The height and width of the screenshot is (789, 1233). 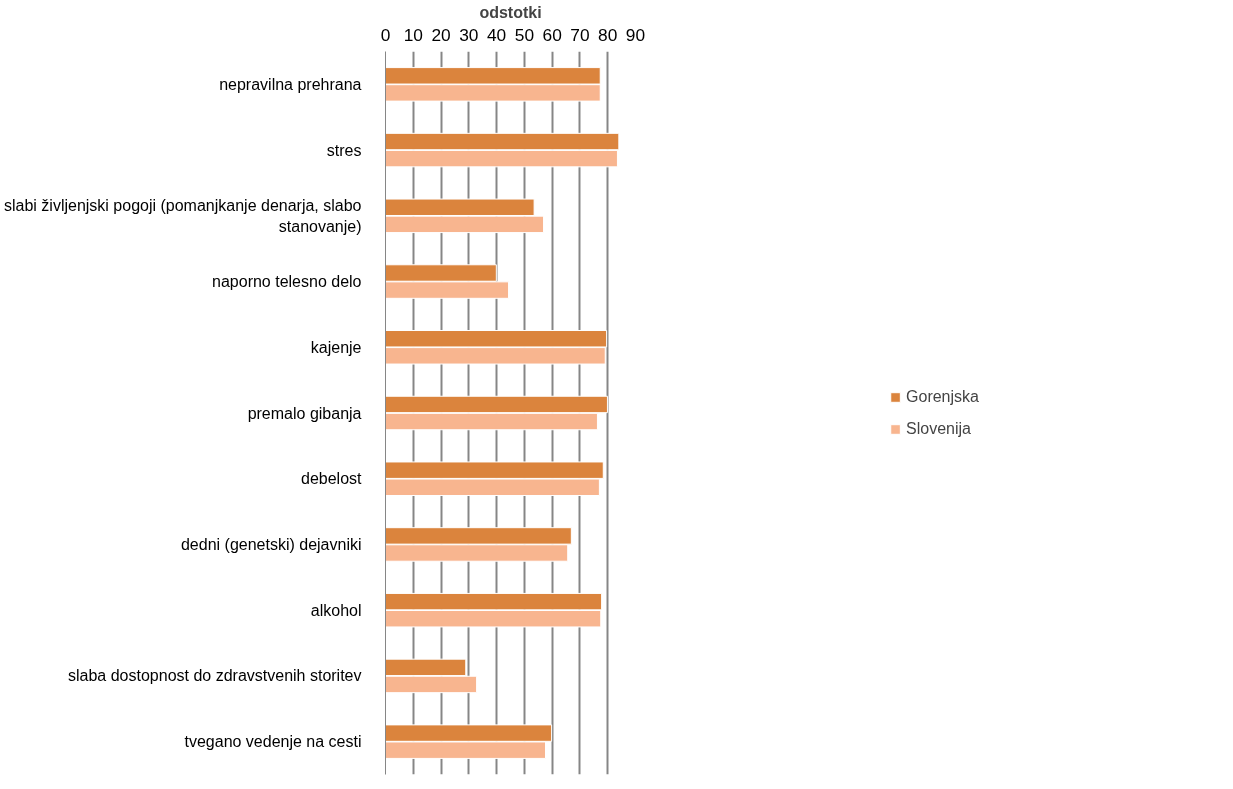 What do you see at coordinates (413, 34) in the screenshot?
I see `x-tick-label: 10` at bounding box center [413, 34].